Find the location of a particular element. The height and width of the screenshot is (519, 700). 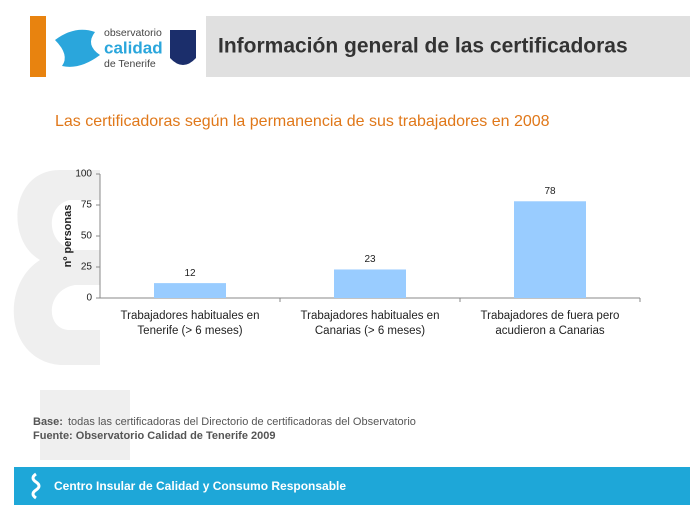

logo-icon is located at coordinates (77, 48).